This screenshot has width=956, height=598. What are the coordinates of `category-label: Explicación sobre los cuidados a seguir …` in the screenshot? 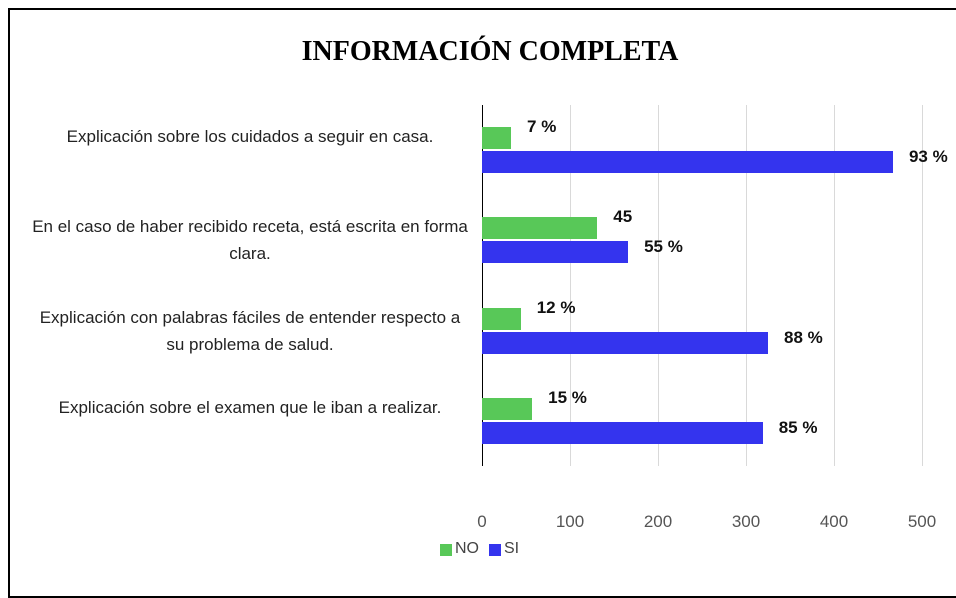 It's located at (250, 137).